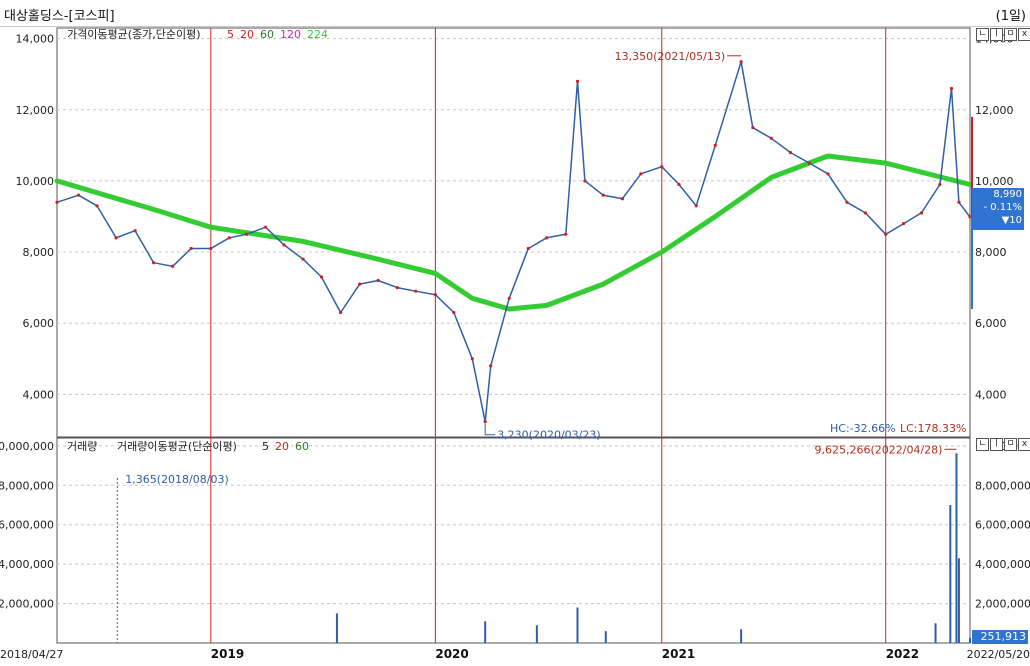 The width and height of the screenshot is (1030, 666). I want to click on last-price: 8,990, so click(1007, 194).